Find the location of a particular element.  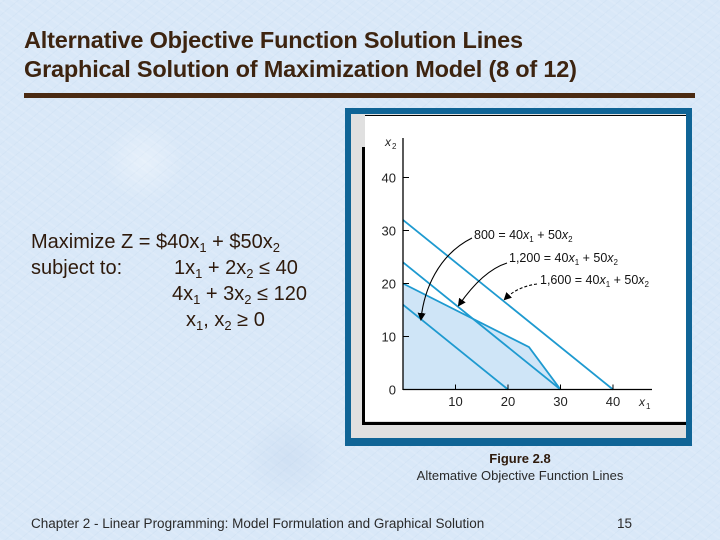

svg-text: 1 is located at coordinates (648, 406).